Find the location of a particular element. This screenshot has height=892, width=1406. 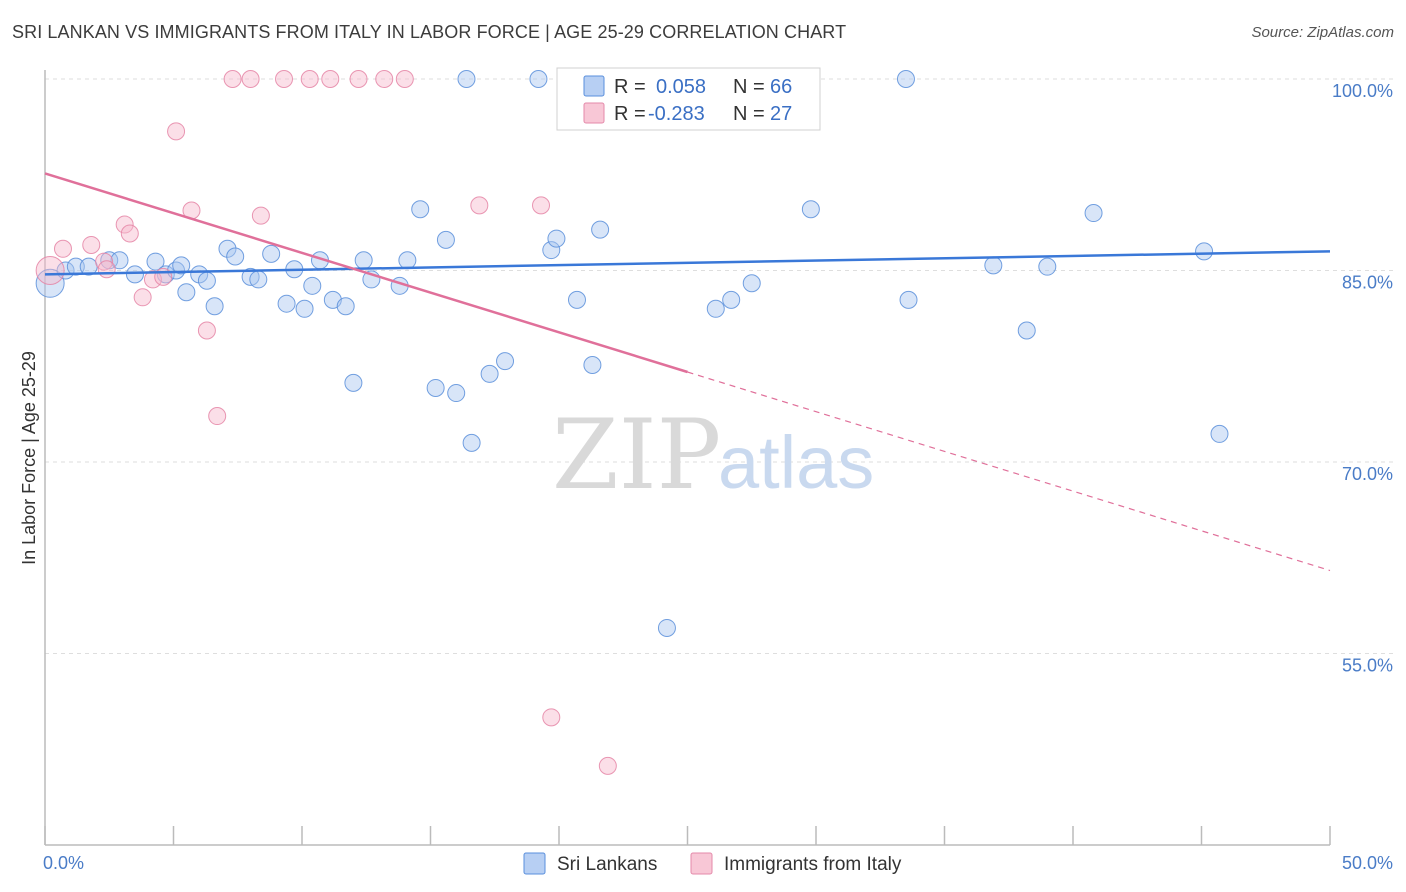

legend-box: R = 0.058 N = 66 R = -0.283 N = 27 is located at coordinates (688, 99).